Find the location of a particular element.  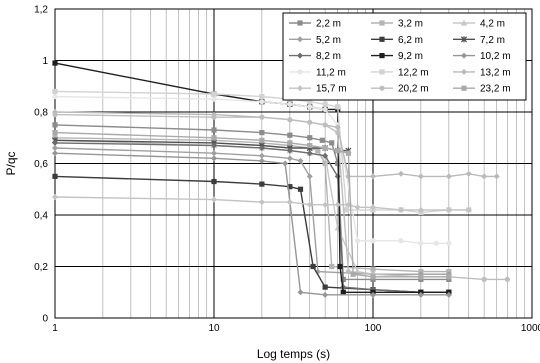

legend-item: 10,2 m is located at coordinates (482, 56).